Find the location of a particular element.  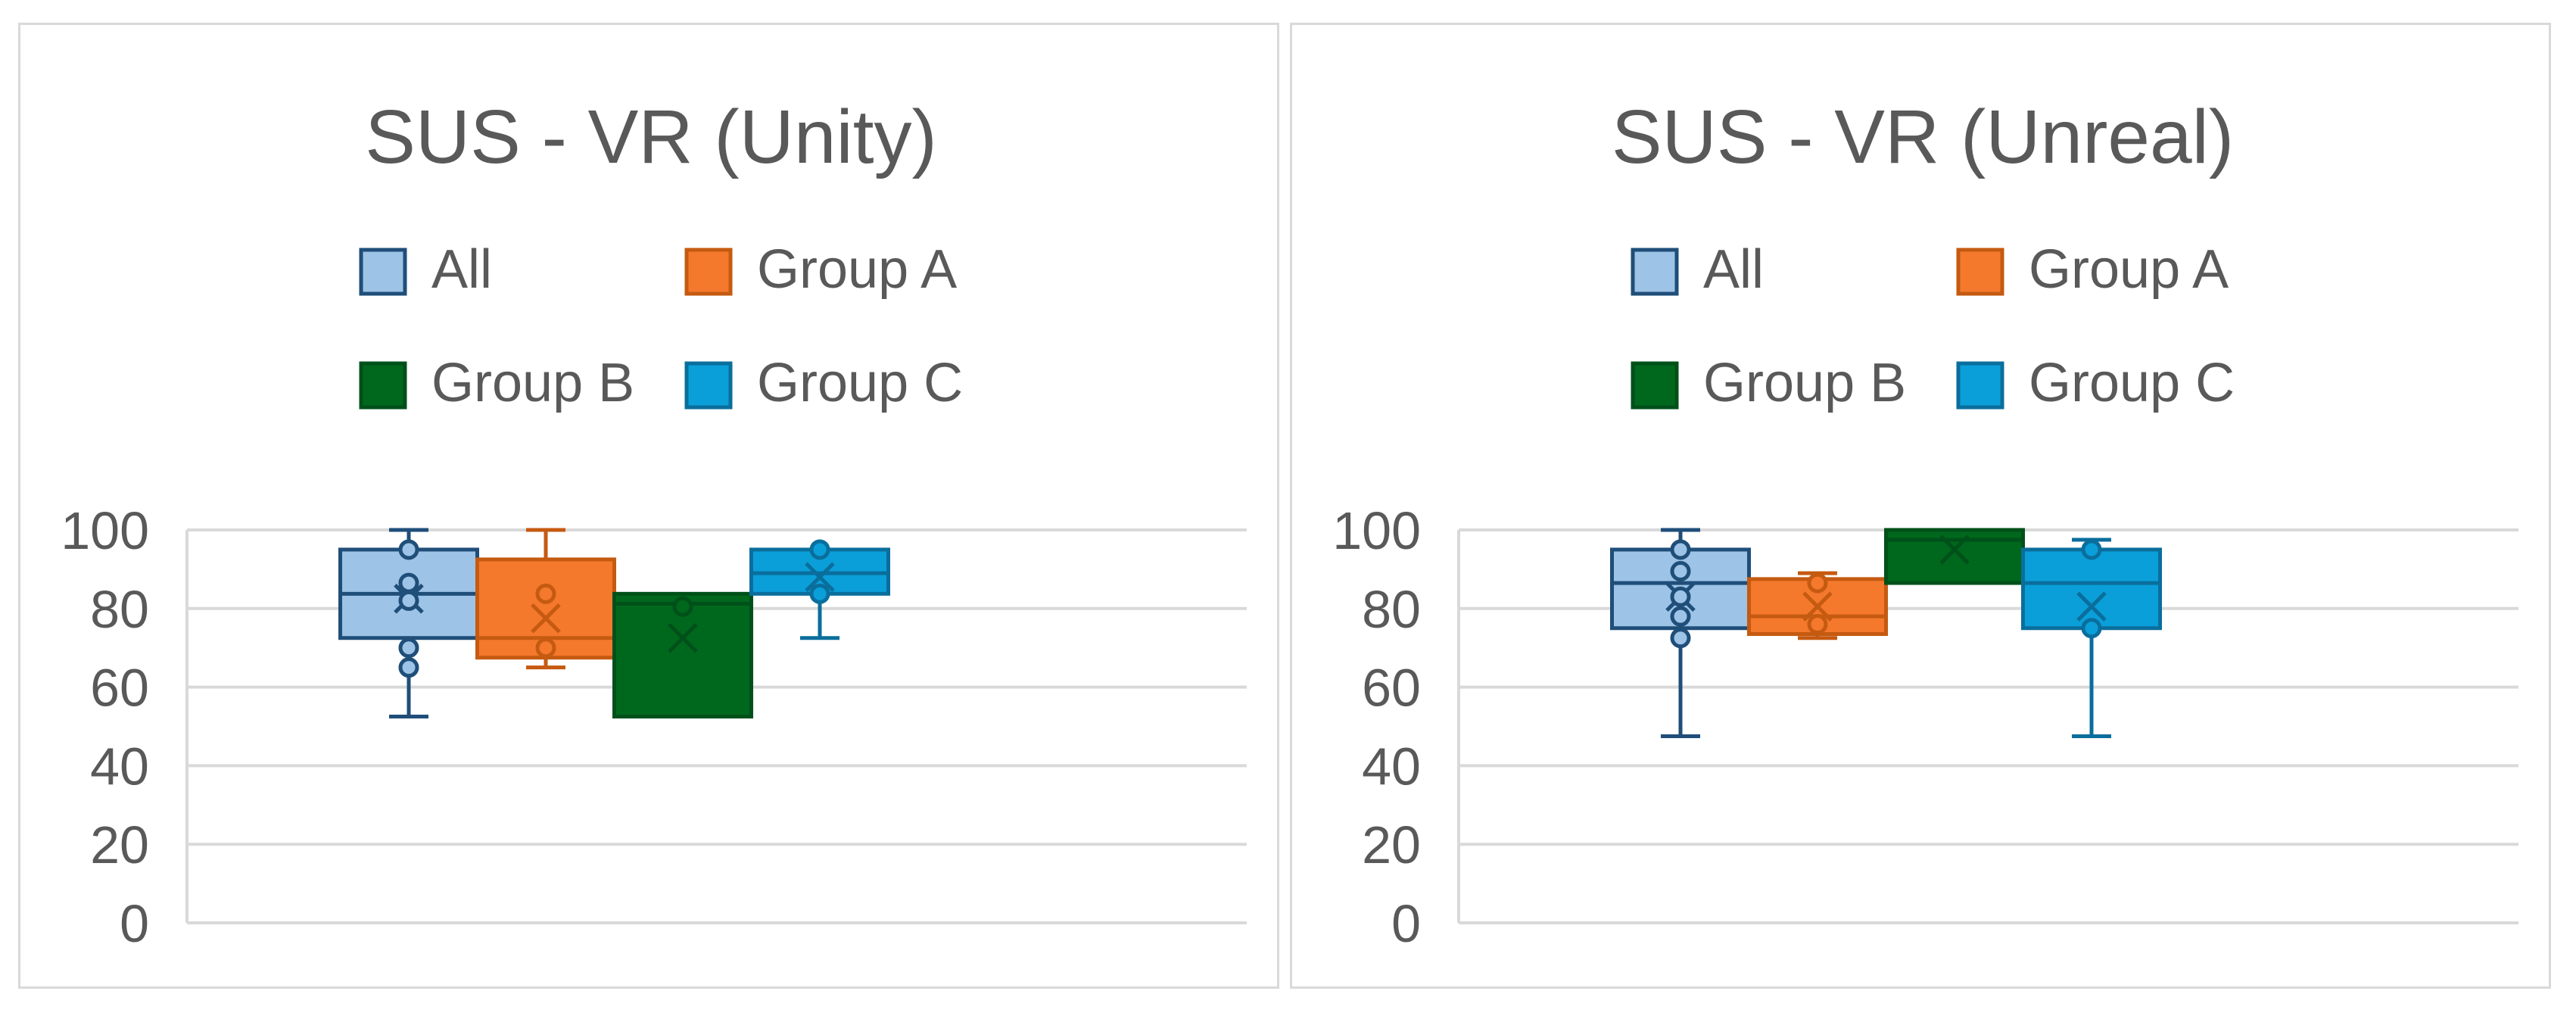

chart-title: SUS - VR (Unity) is located at coordinates (651, 137).